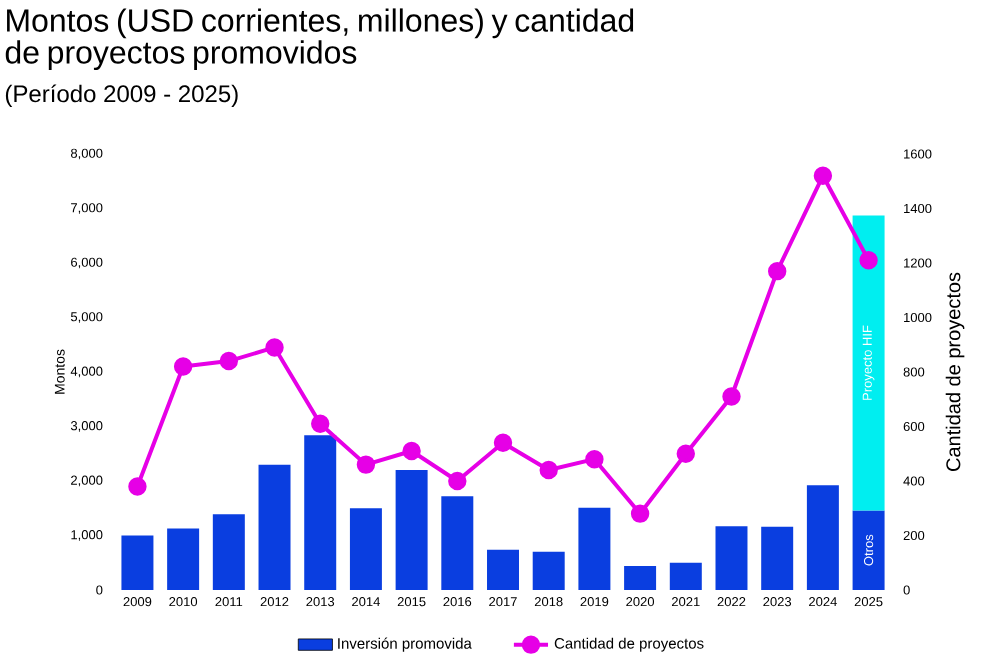 The width and height of the screenshot is (1000, 672). Describe the element at coordinates (319, 39) in the screenshot. I see `chart-title: Montos (USD corrientes, millones) y cantidad de proyectos promovidos` at that location.